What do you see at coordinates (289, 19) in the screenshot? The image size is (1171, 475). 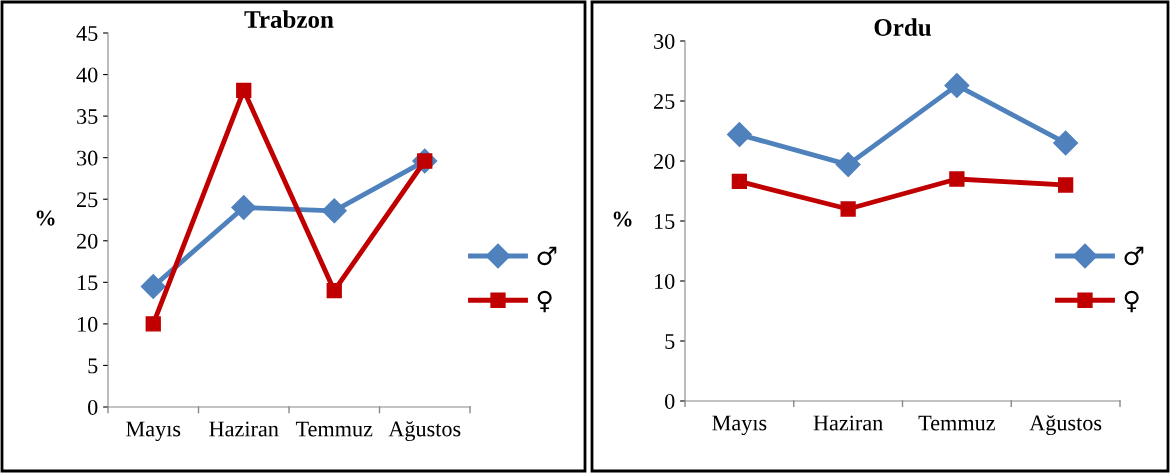 I see `chart-title: Trabzon` at bounding box center [289, 19].